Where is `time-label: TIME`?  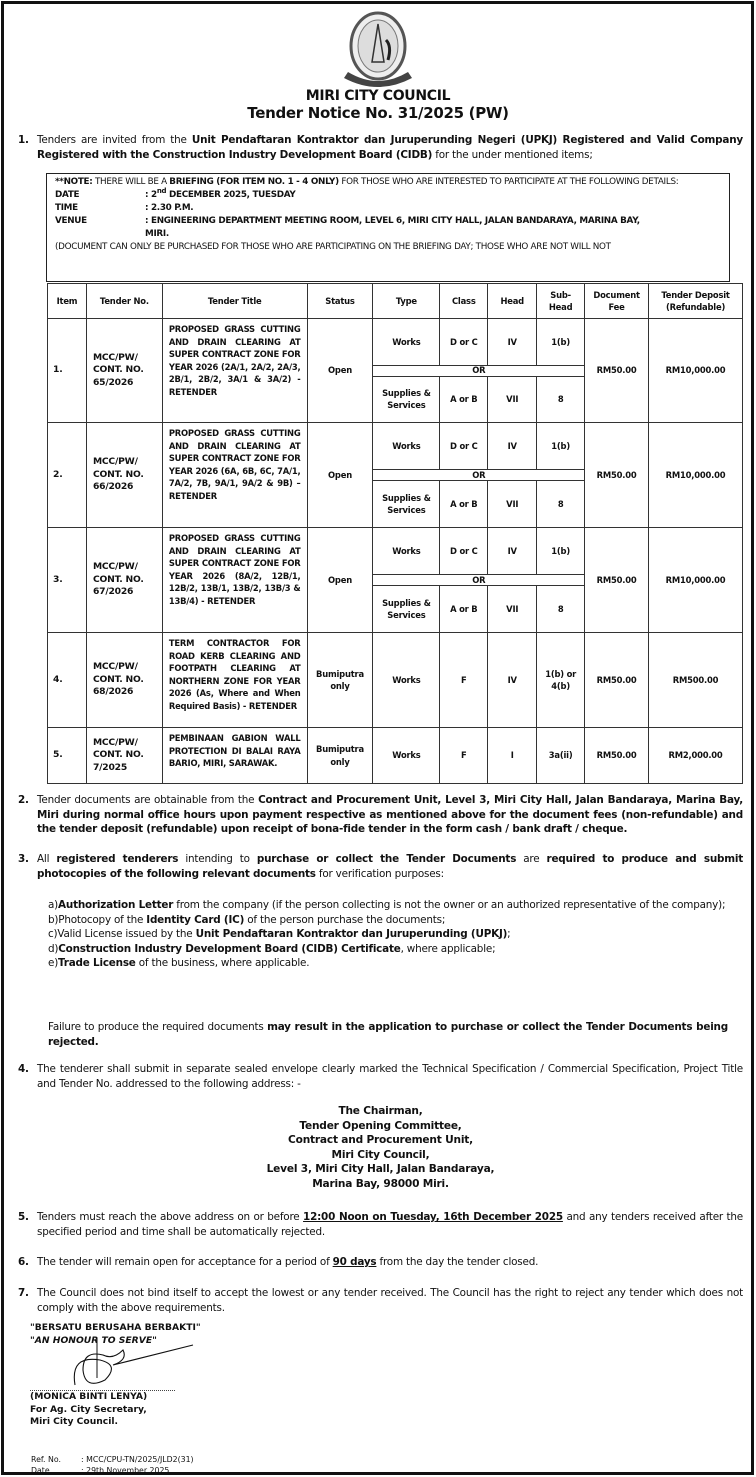 time-label: TIME is located at coordinates (66, 208).